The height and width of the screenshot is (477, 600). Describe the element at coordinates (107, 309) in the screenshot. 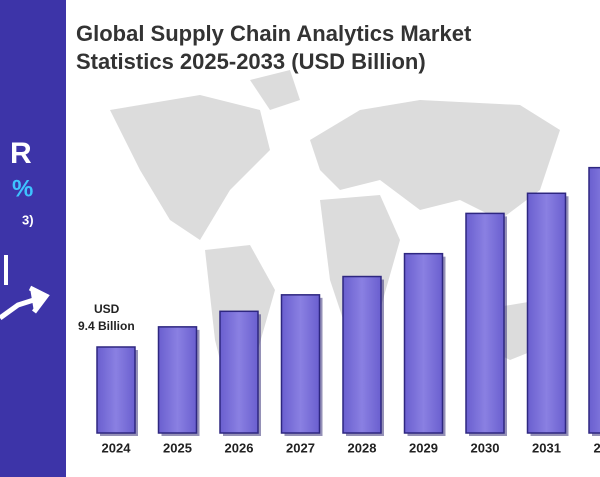

I see `annotation: USD` at that location.